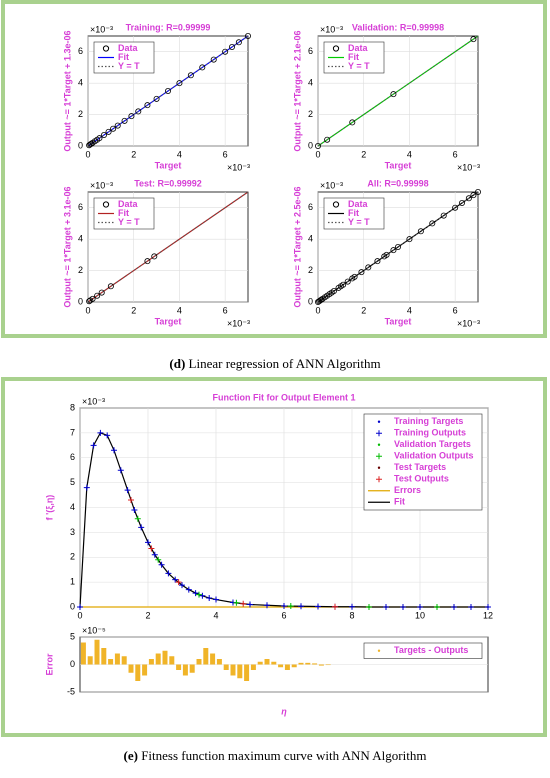  Describe the element at coordinates (67, 90) in the screenshot. I see `y-axis-label: Output ~= 1*Target + 1.3e-06` at that location.